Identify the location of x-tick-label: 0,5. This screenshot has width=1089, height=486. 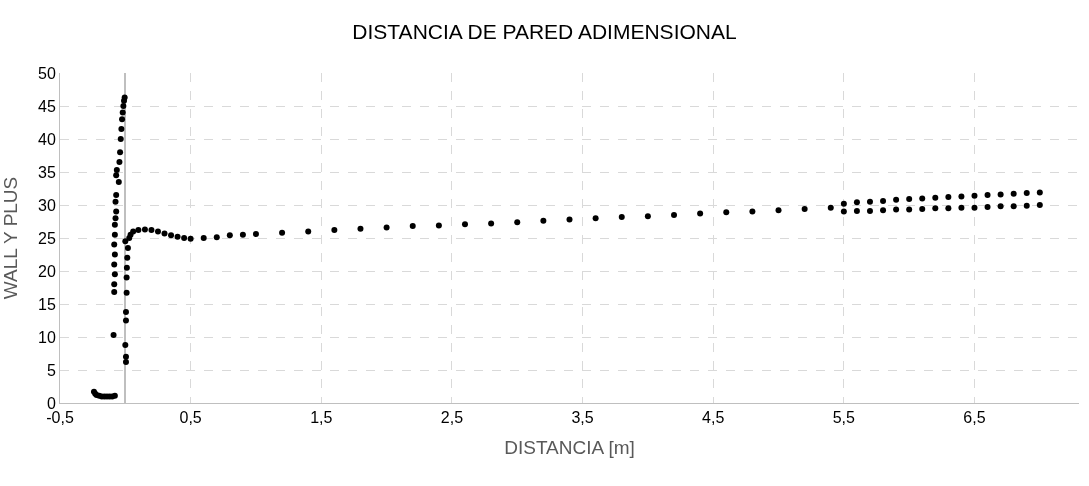
(190, 418).